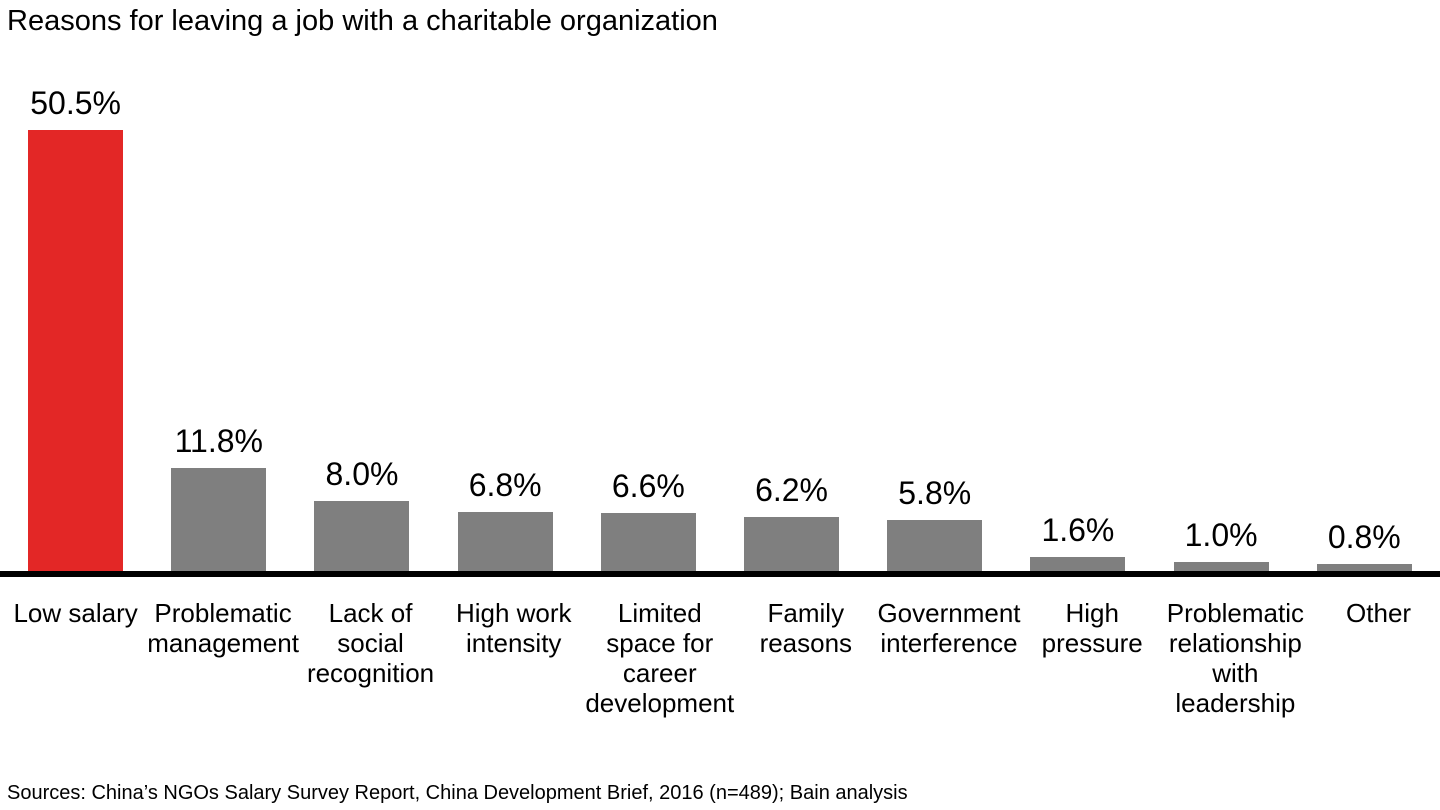 The width and height of the screenshot is (1440, 810). What do you see at coordinates (505, 485) in the screenshot?
I see `bar-value-label: 6.8%` at bounding box center [505, 485].